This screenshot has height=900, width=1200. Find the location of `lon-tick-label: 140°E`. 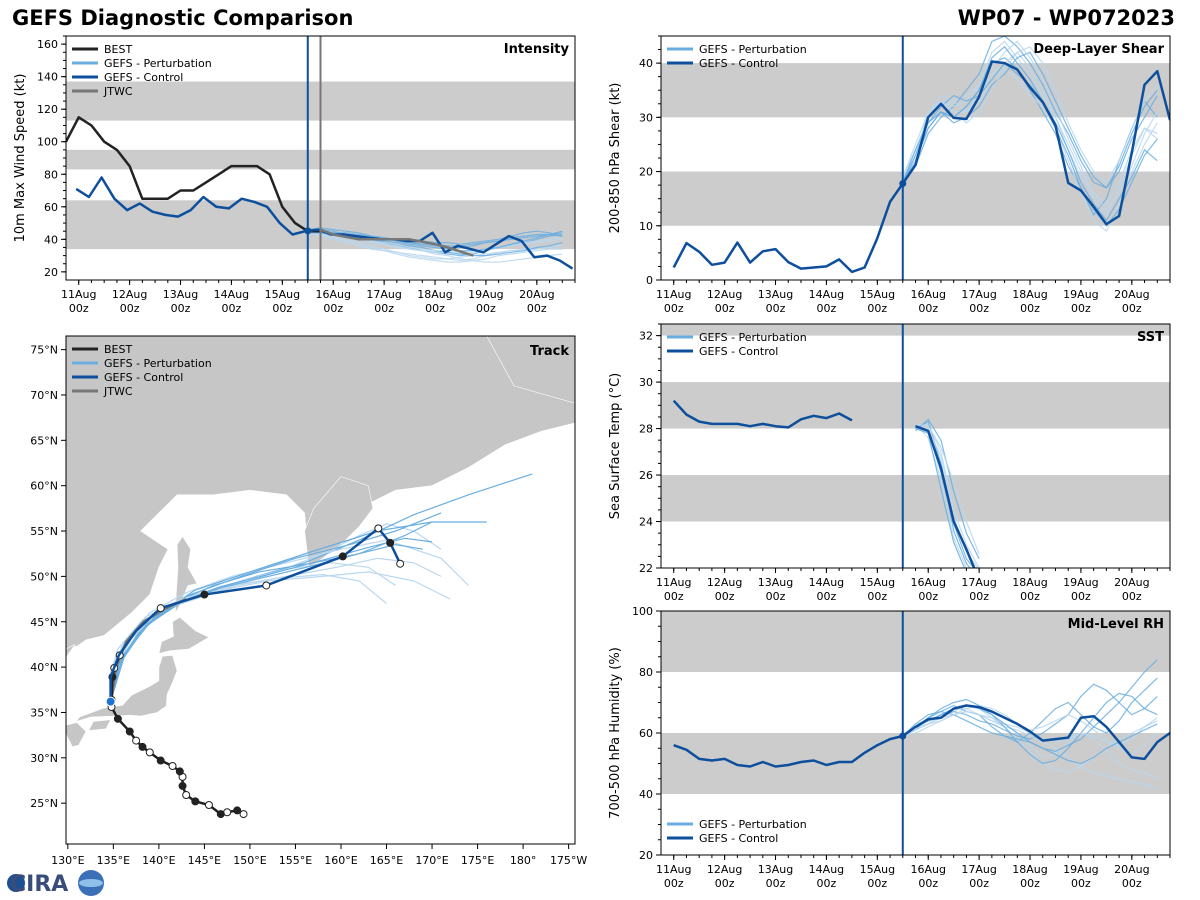

lon-tick-label: 140°E is located at coordinates (158, 860).